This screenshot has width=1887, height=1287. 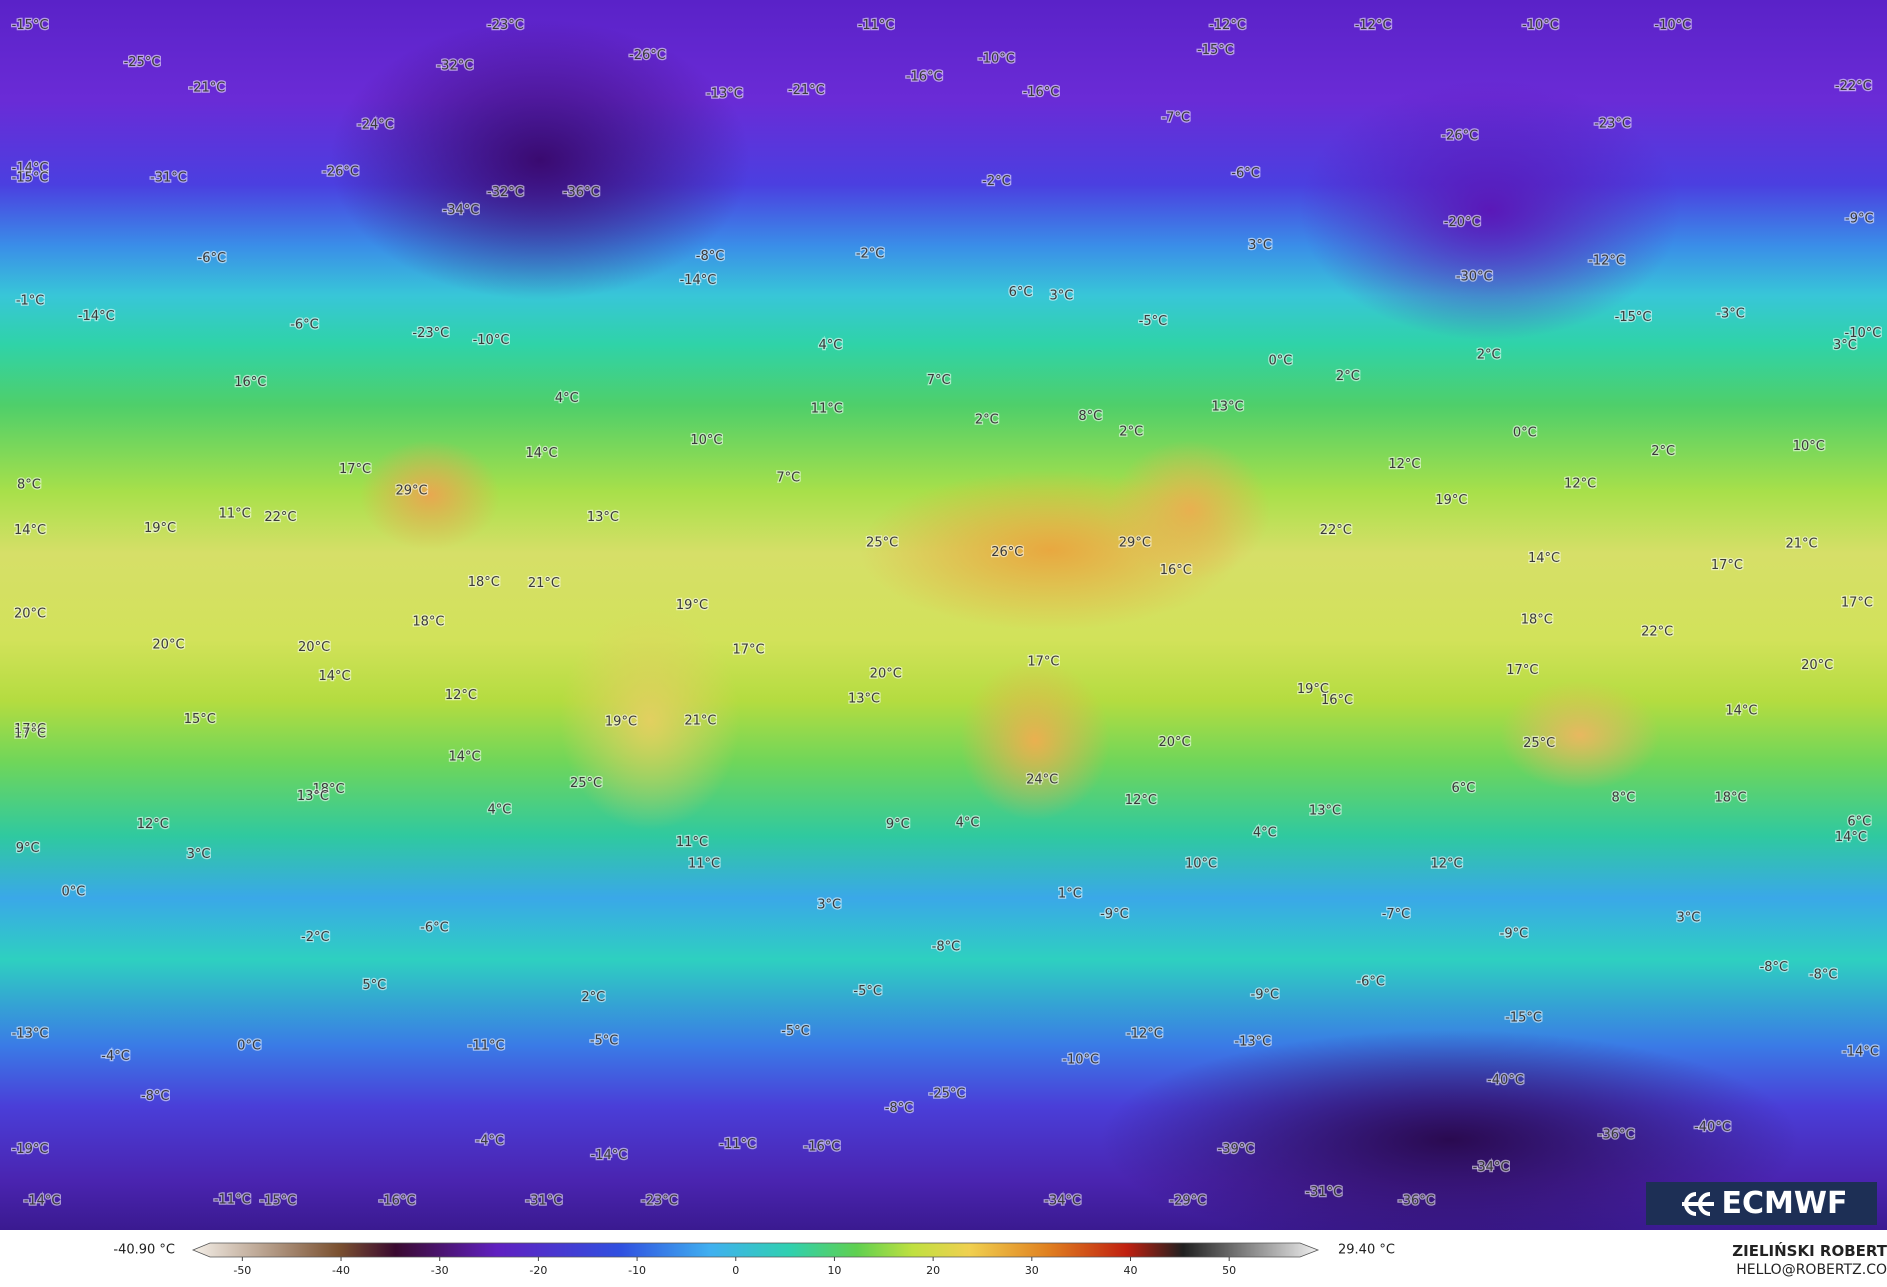 What do you see at coordinates (30, 1033) in the screenshot?
I see `temperature-label: -13°C` at bounding box center [30, 1033].